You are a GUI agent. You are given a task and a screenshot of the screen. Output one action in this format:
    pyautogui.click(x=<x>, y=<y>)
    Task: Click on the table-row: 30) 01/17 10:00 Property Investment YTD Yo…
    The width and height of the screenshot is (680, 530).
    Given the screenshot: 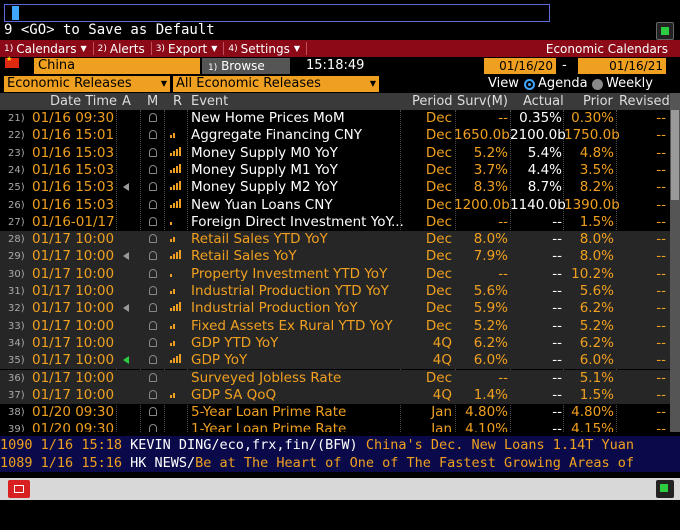 What is the action you would take?
    pyautogui.click(x=336, y=274)
    